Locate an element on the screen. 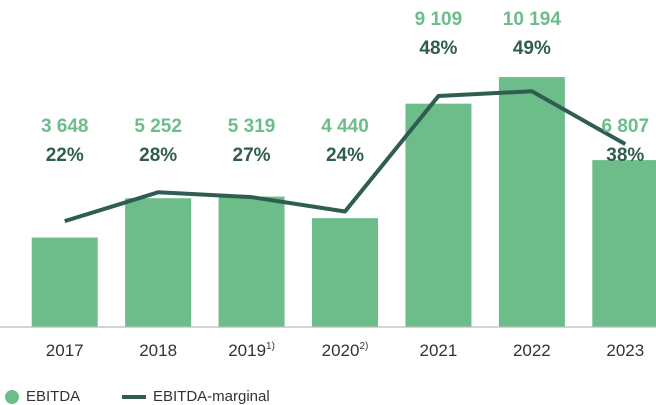  margin-label: 24% is located at coordinates (345, 155).